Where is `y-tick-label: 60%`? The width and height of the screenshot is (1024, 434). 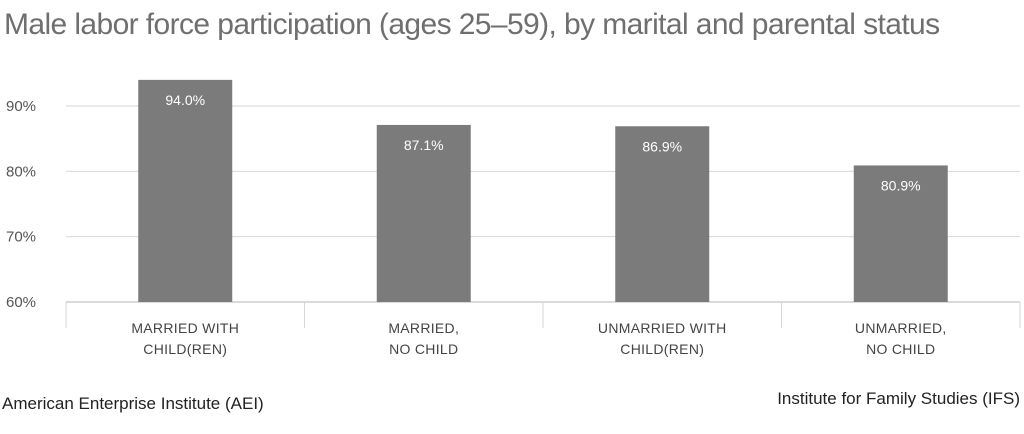 y-tick-label: 60% is located at coordinates (21, 302).